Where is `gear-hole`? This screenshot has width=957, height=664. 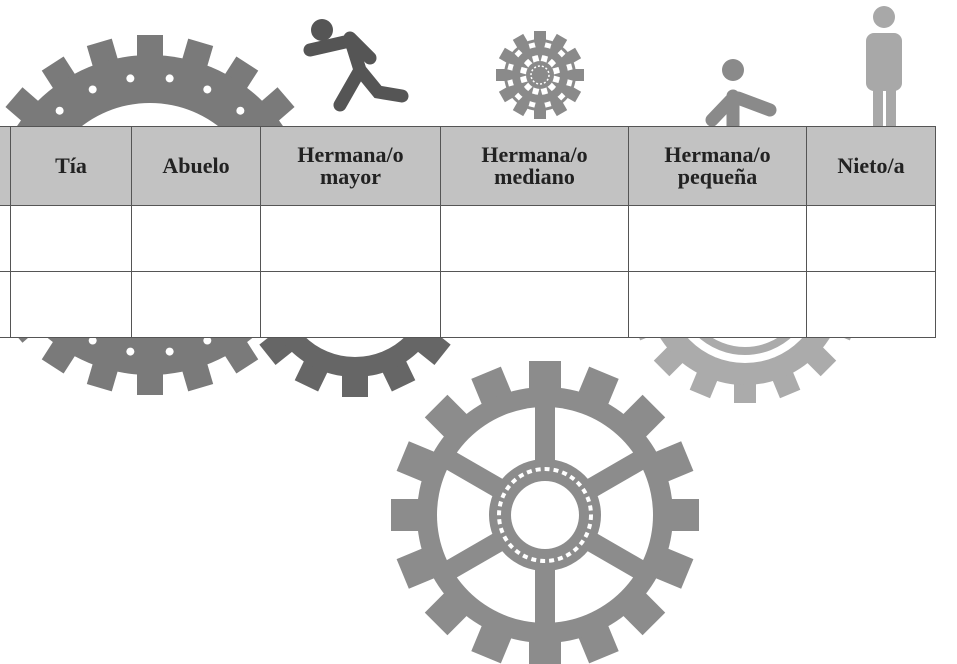
gear-hole is located at coordinates (545, 515).